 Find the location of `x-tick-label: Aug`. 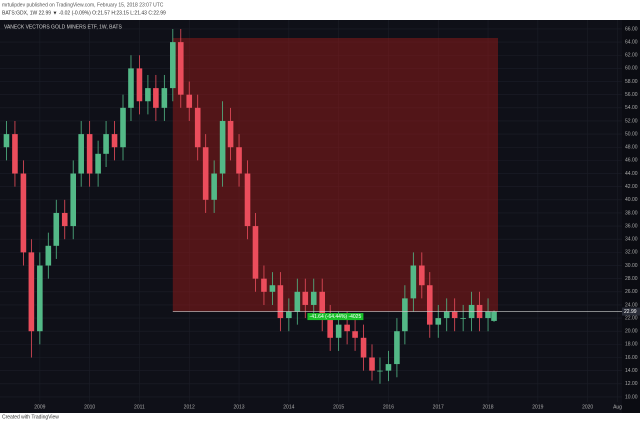

x-tick-label: Aug is located at coordinates (617, 407).